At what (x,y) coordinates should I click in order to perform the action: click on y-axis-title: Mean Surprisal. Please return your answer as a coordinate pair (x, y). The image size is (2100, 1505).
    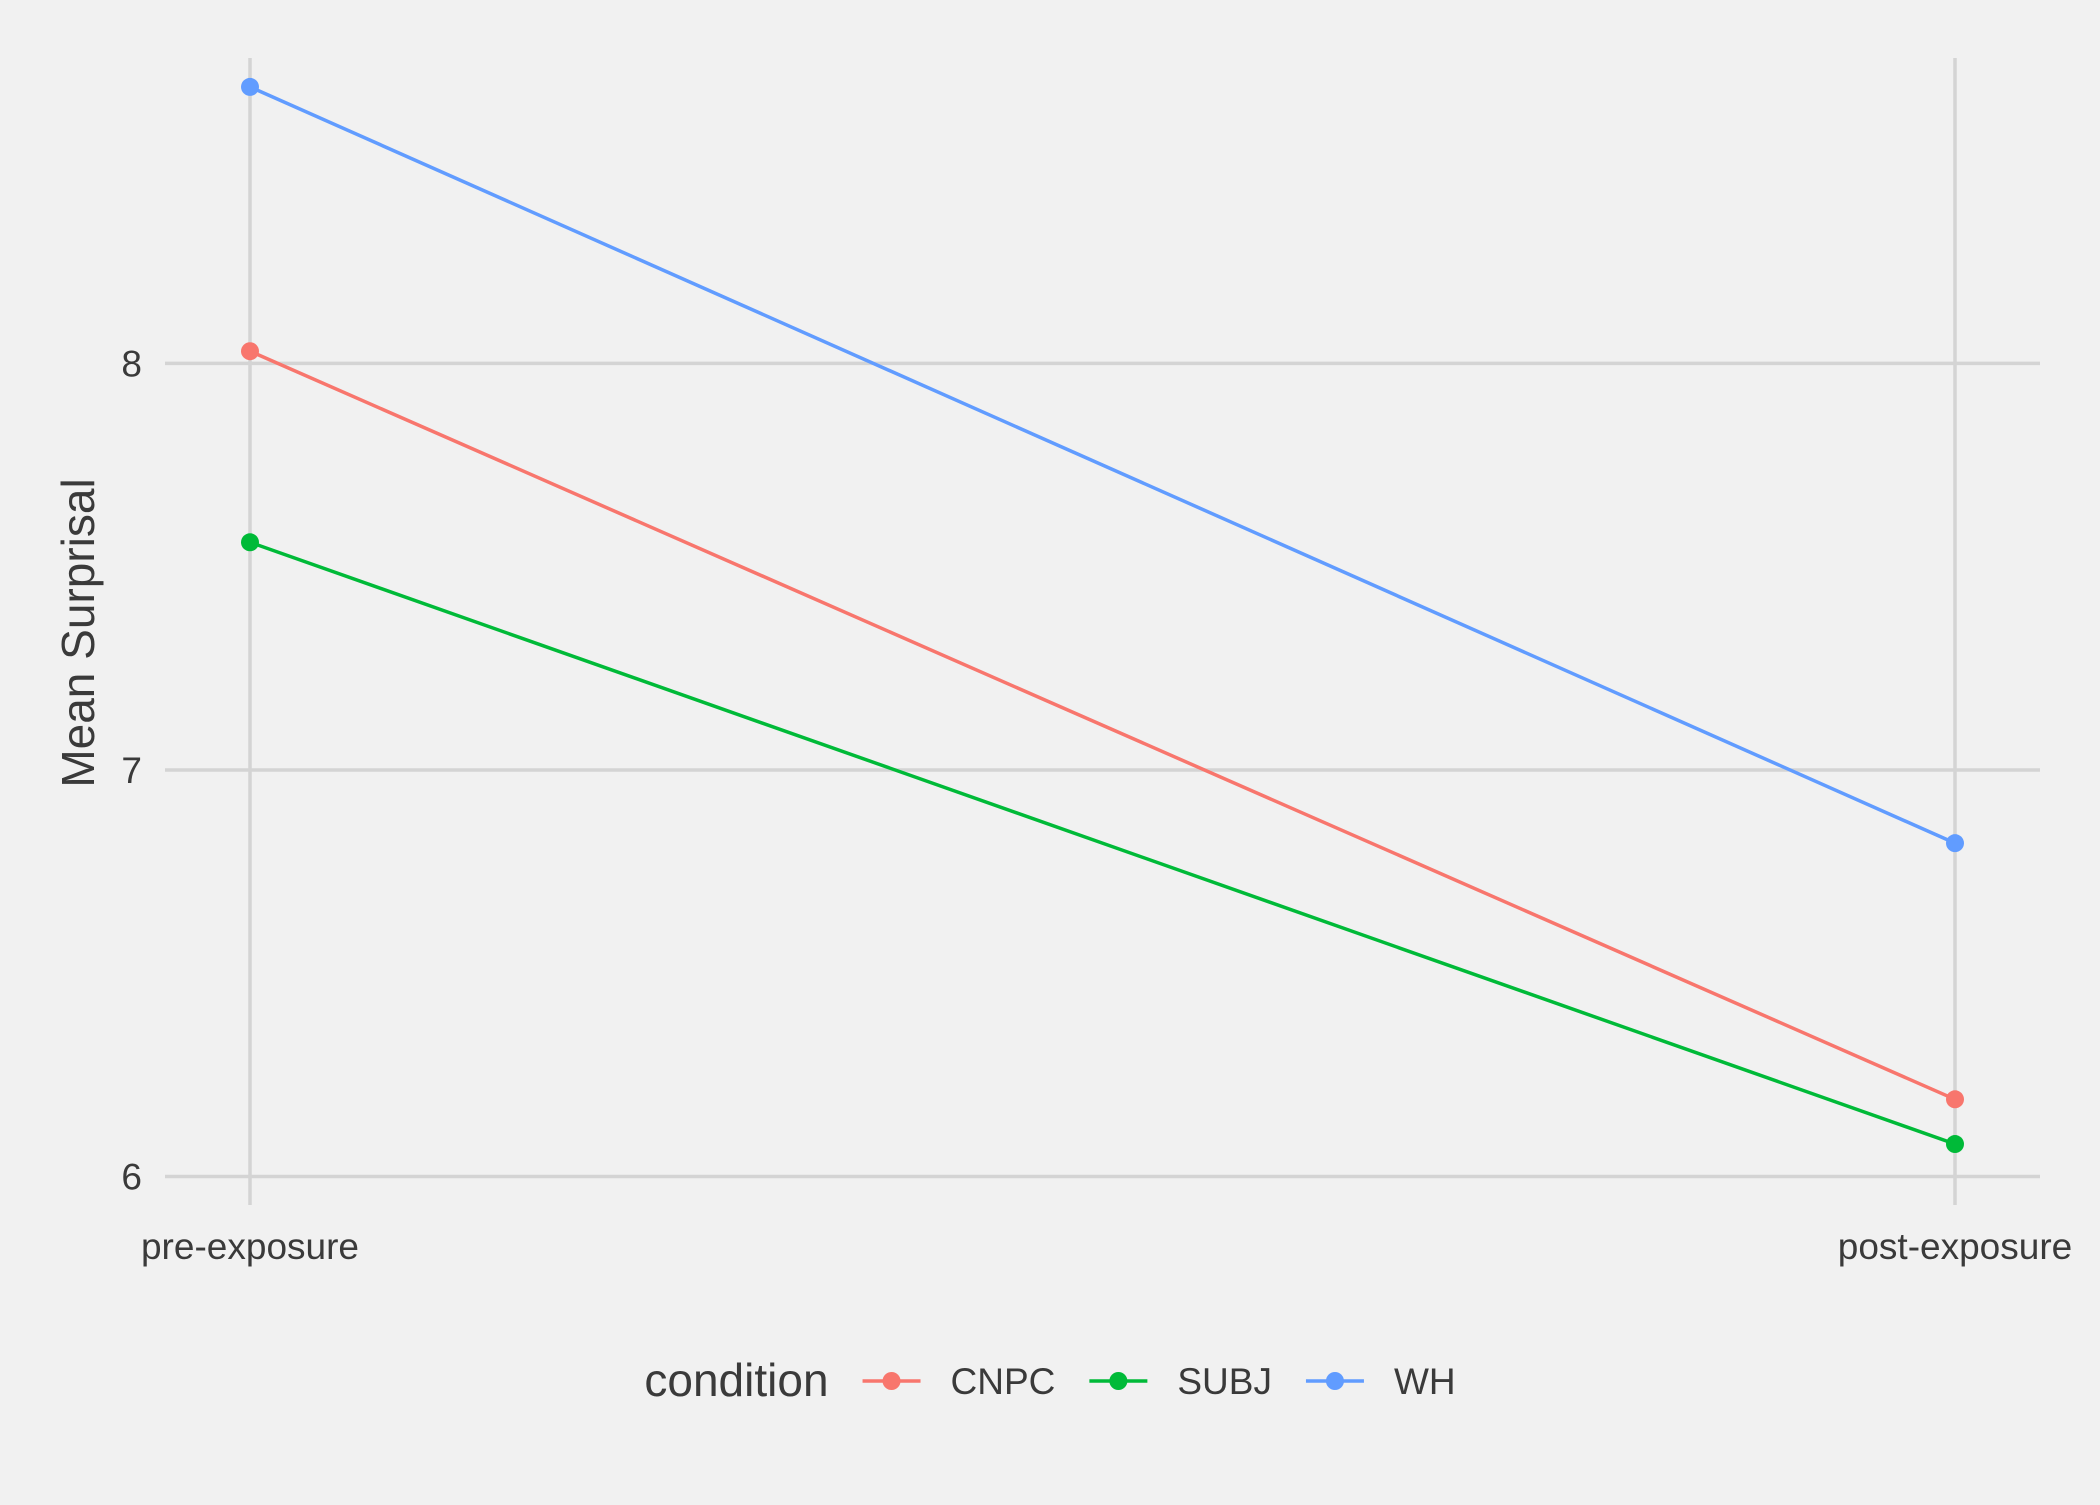
    Looking at the image, I should click on (78, 632).